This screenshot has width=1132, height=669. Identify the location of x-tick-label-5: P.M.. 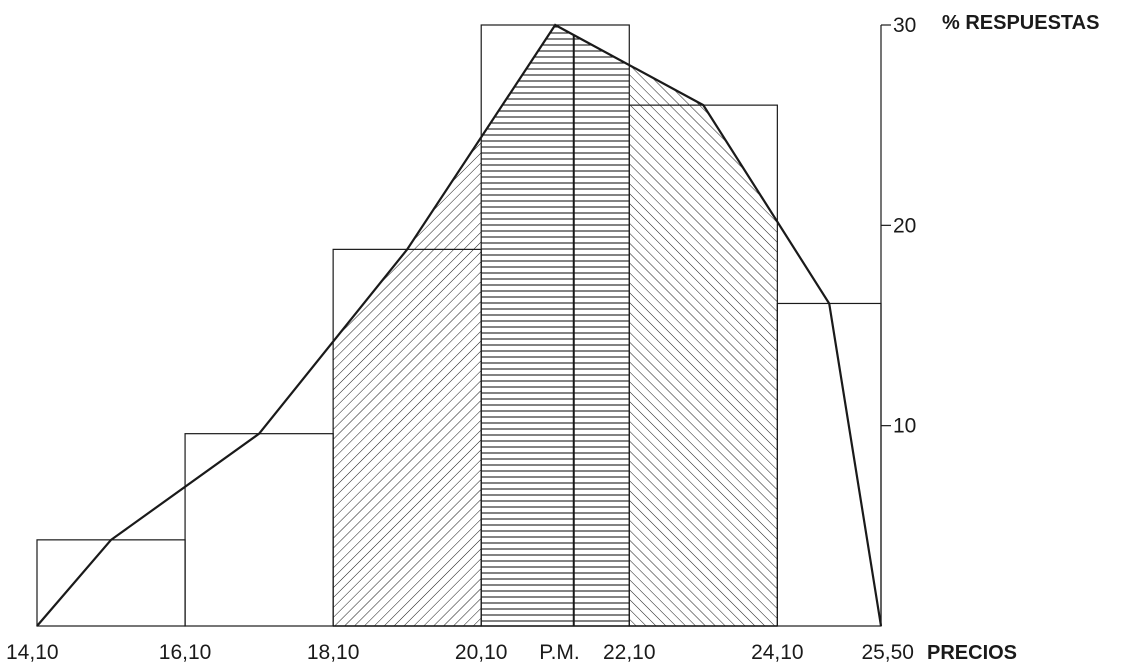
(559, 652).